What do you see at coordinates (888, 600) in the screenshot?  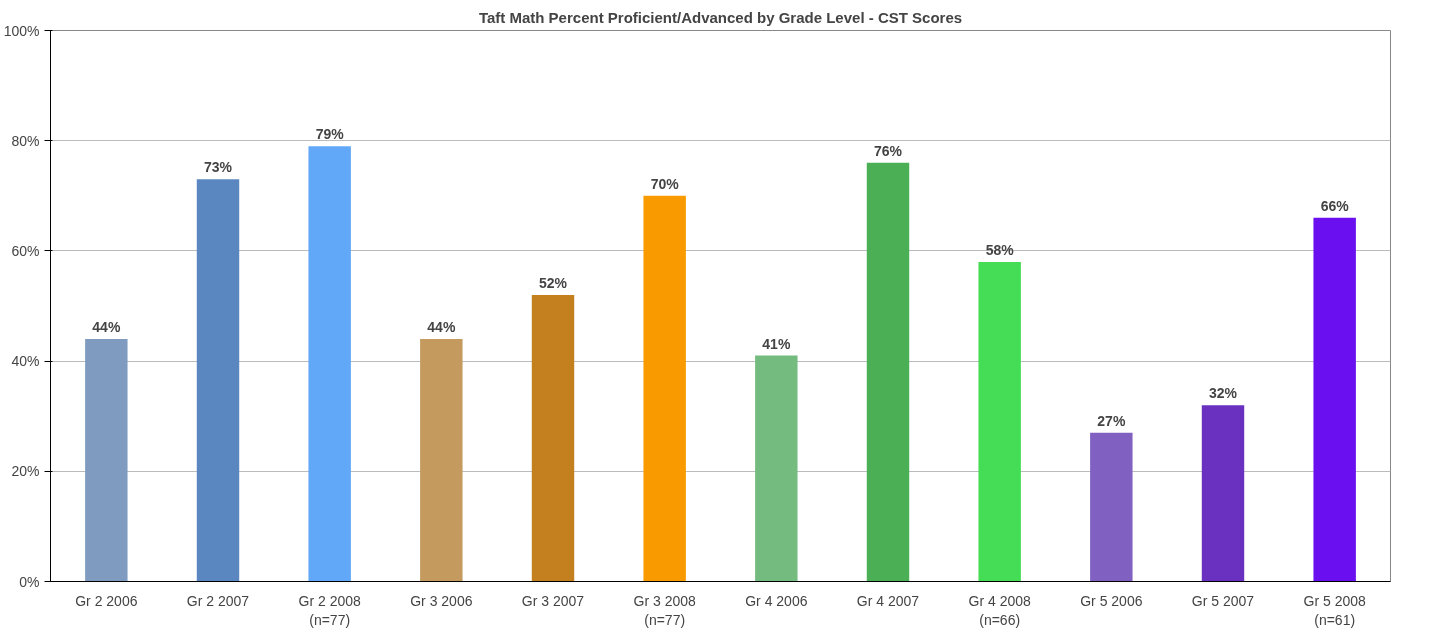 I see `x-tick-label: Gr 4 2007` at bounding box center [888, 600].